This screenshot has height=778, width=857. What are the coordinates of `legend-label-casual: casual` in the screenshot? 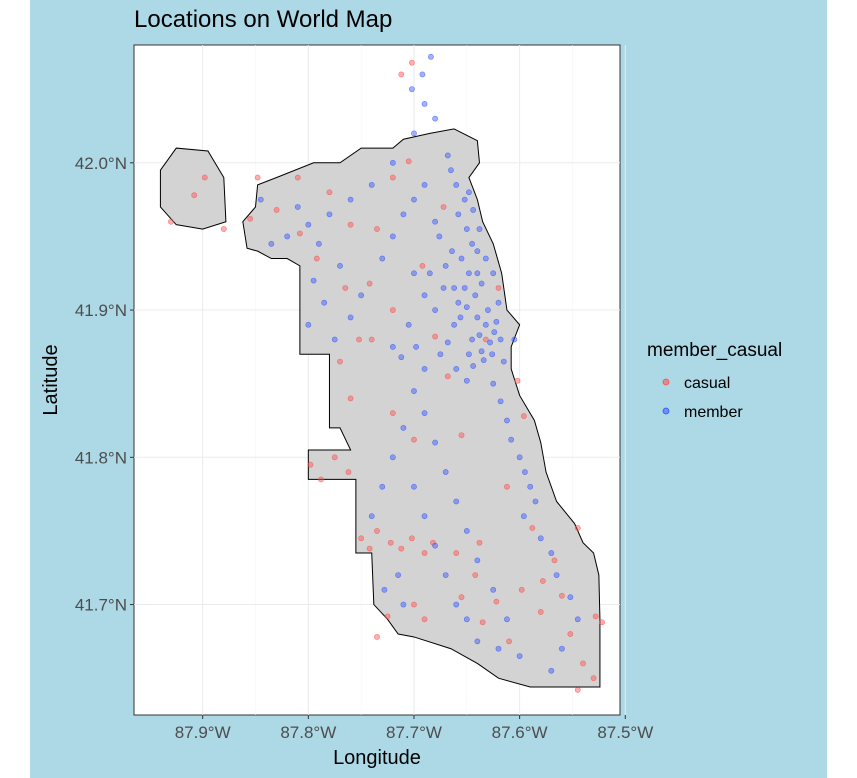 It's located at (707, 383).